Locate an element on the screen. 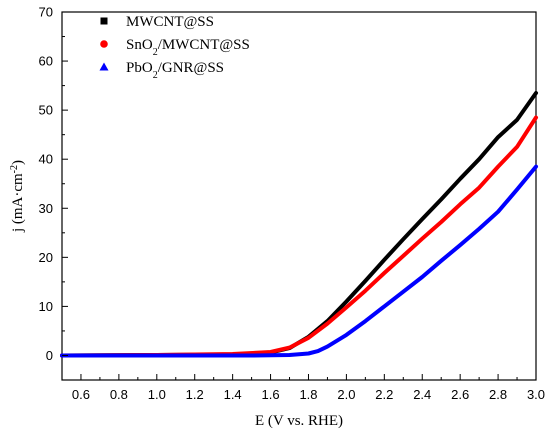  x-tick-label: 1.8 is located at coordinates (308, 394).